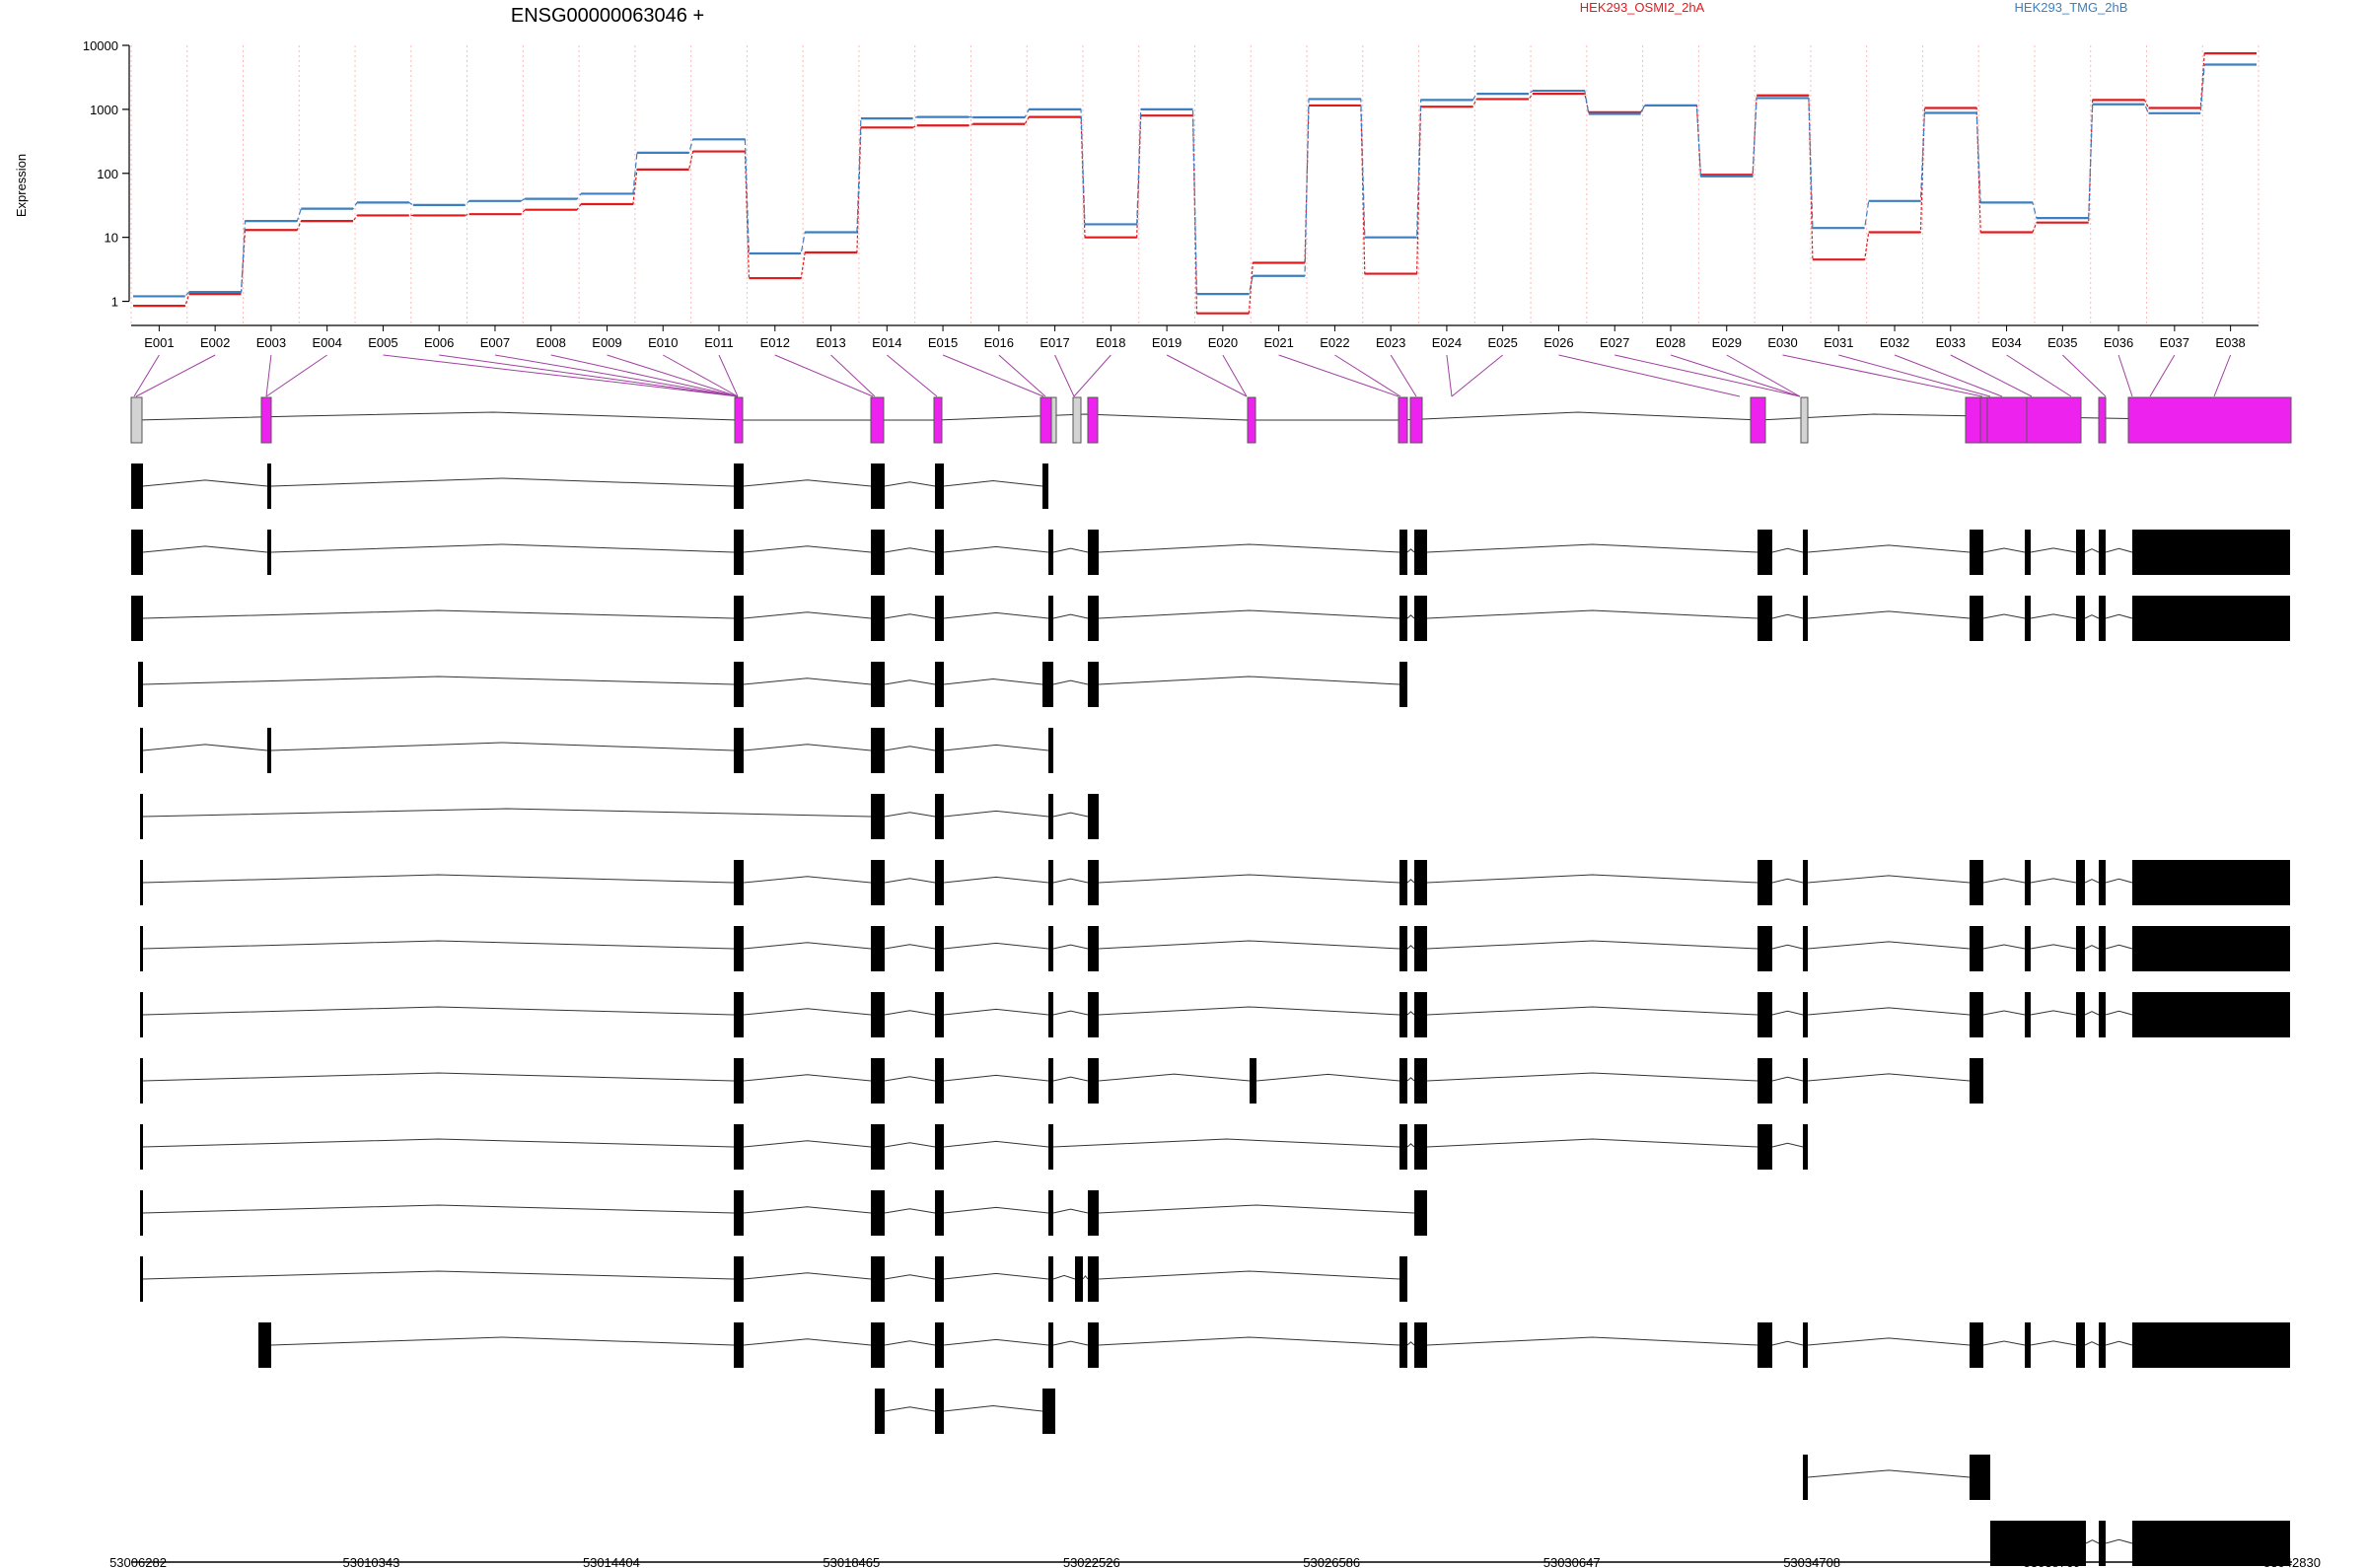  I want to click on x-tick-label-E030: E030, so click(1782, 342).